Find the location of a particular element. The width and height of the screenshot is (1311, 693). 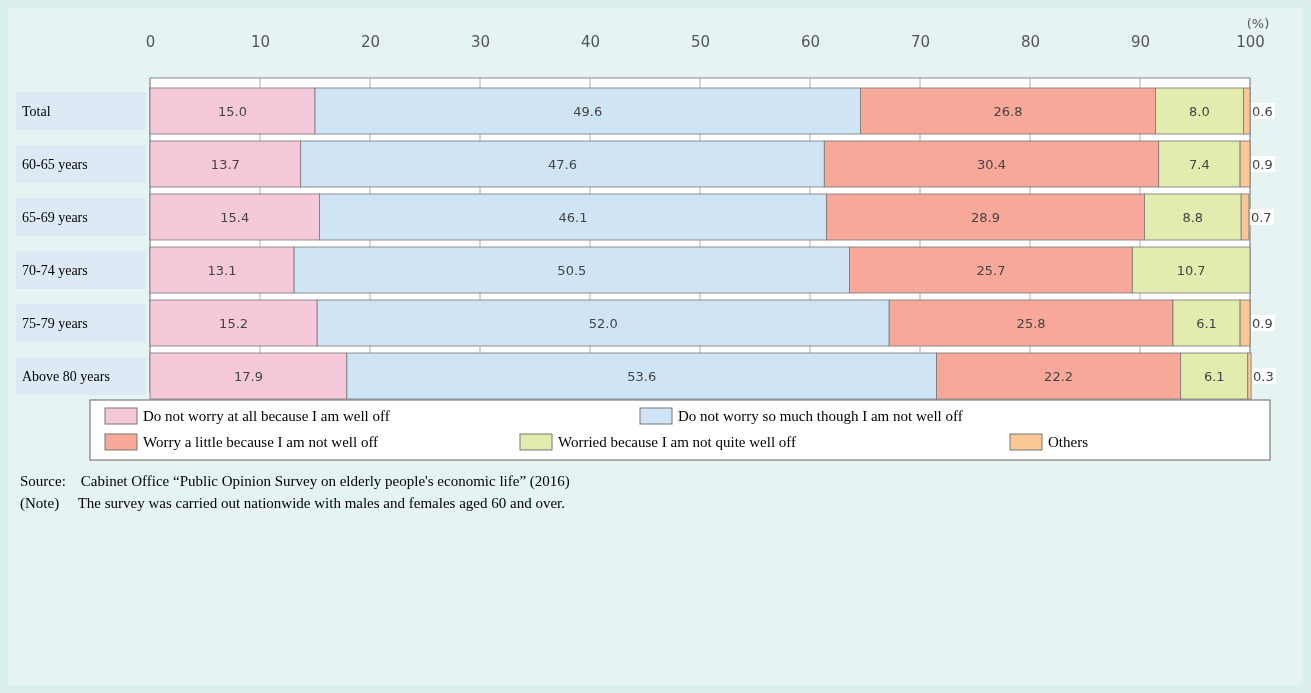

data-label: 46.1 is located at coordinates (573, 217).